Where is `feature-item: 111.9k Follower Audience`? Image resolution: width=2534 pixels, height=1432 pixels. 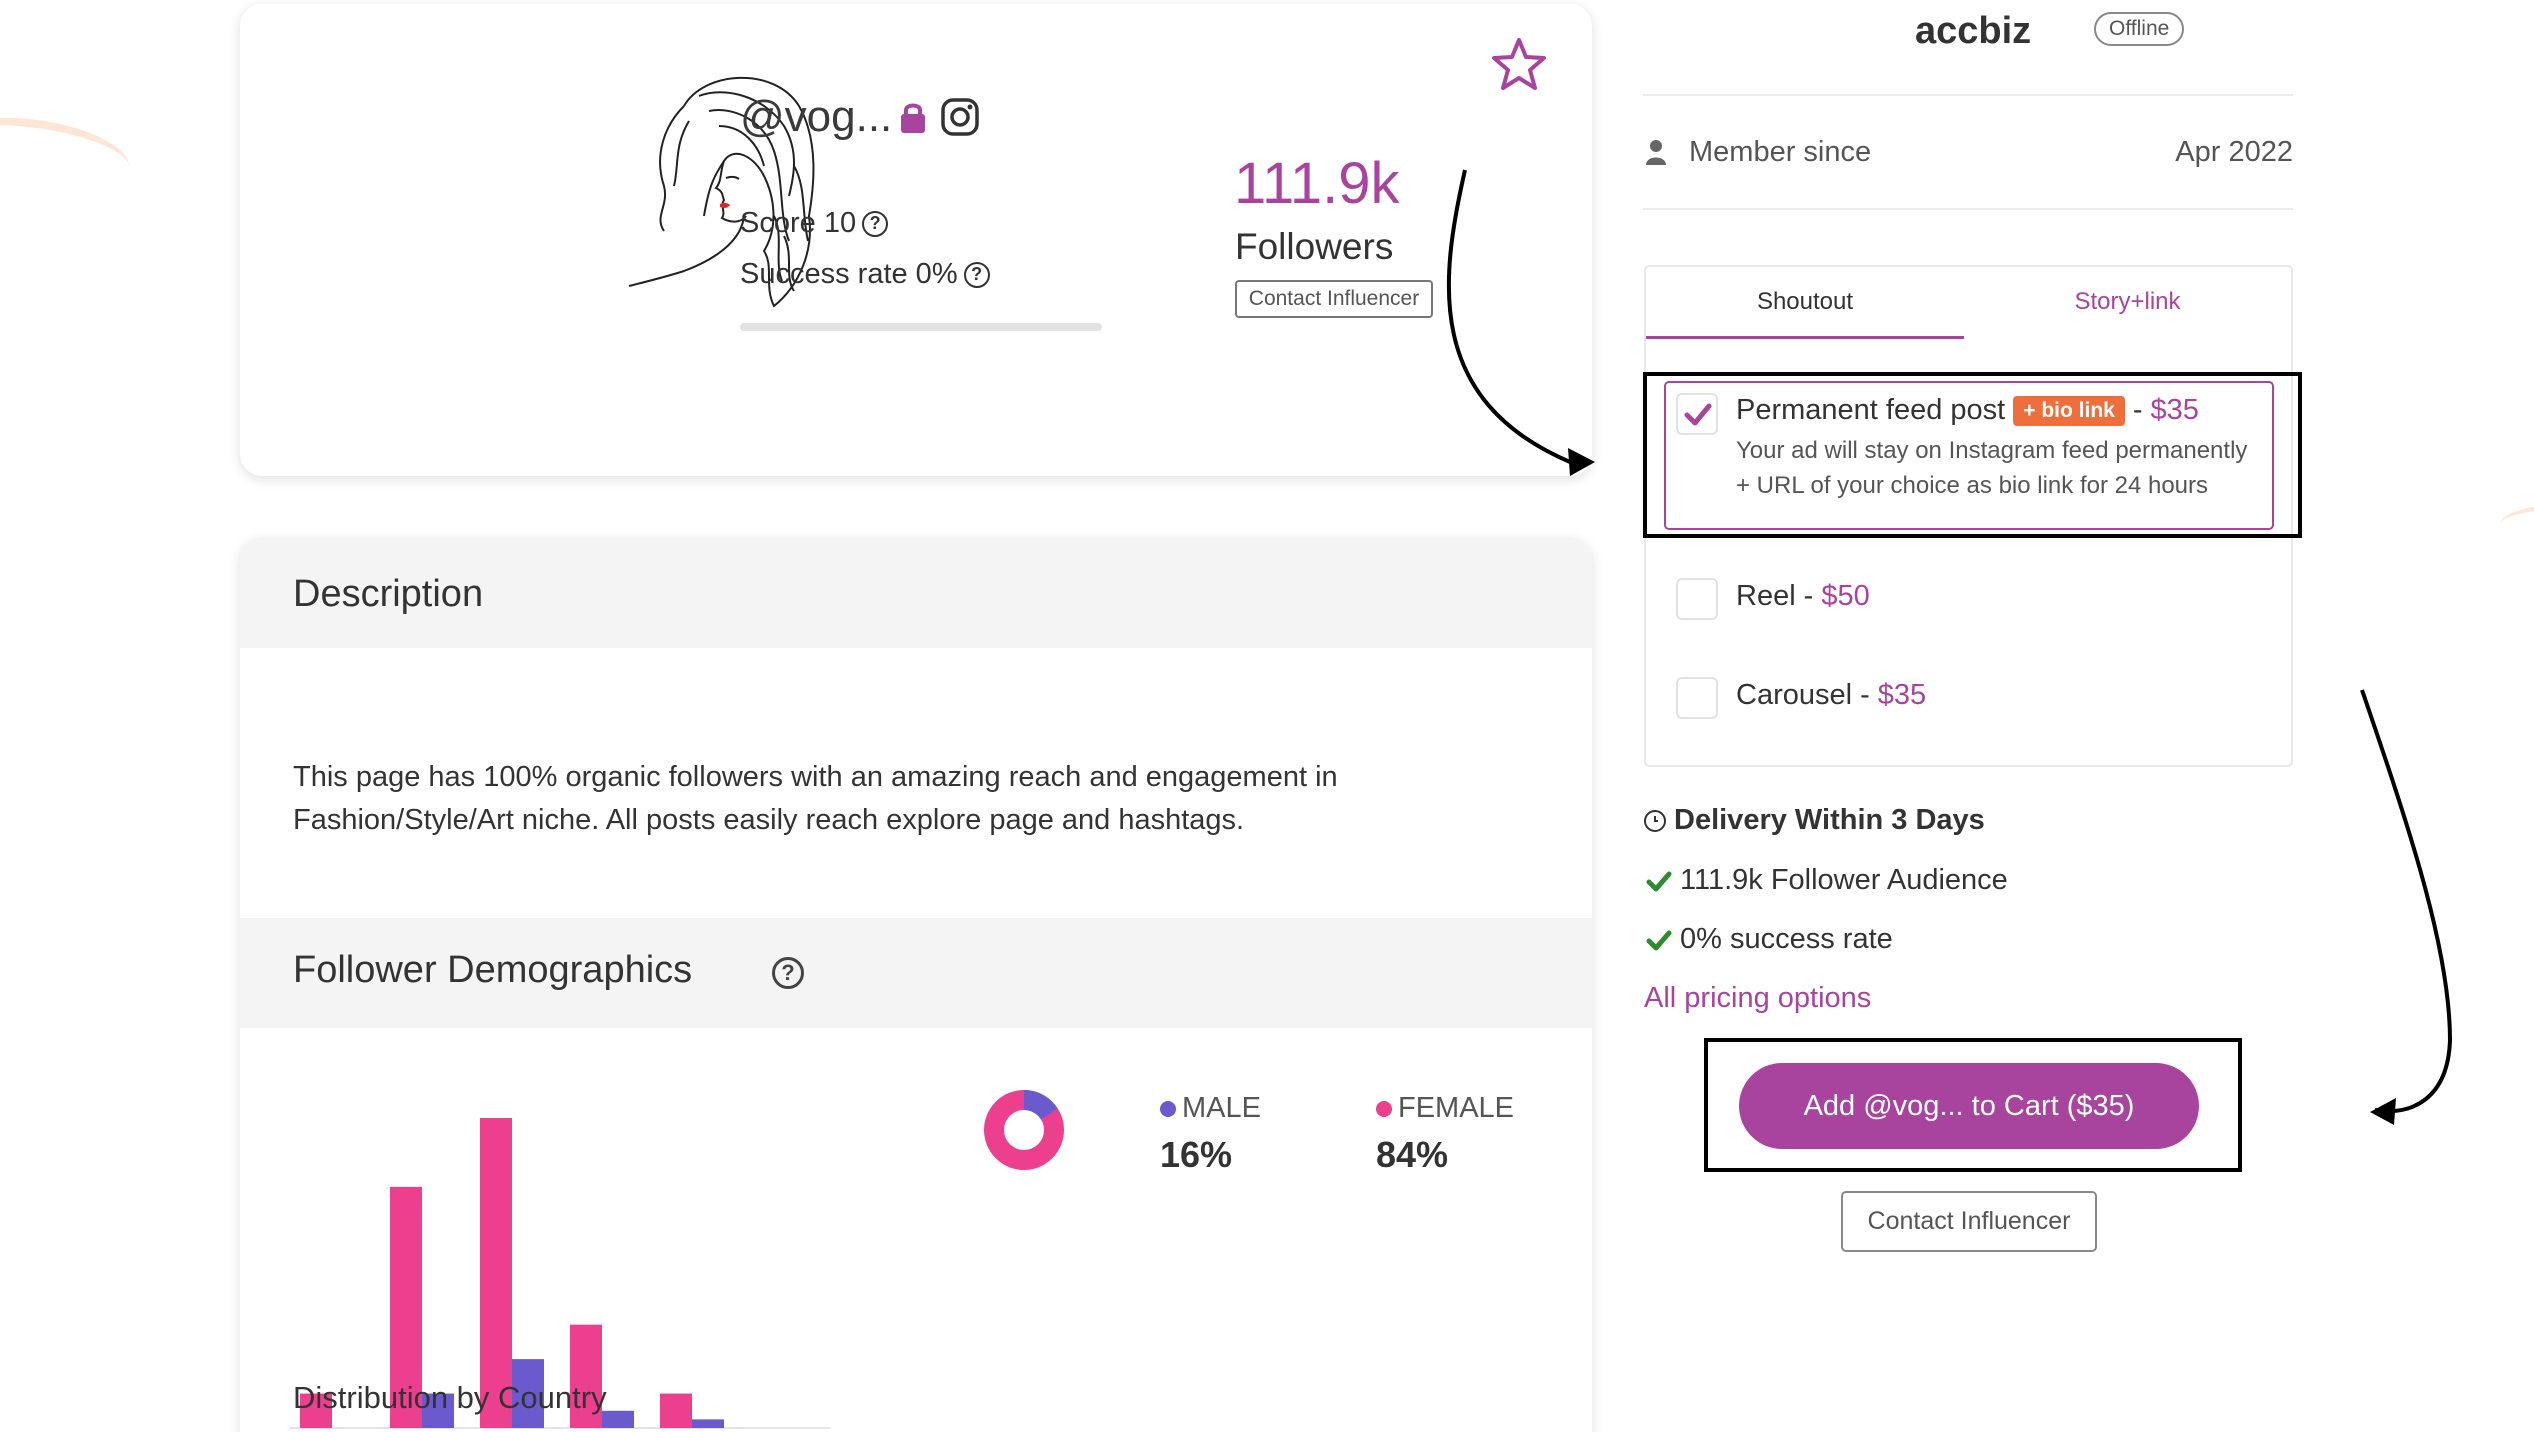 feature-item: 111.9k Follower Audience is located at coordinates (1827, 880).